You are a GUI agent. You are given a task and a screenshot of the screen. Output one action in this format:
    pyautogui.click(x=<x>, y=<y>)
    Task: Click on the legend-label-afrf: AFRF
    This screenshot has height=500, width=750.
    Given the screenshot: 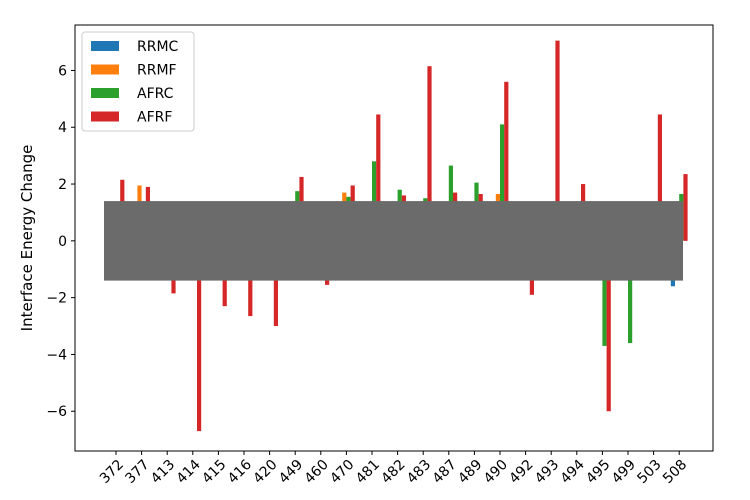 What is the action you would take?
    pyautogui.click(x=154, y=118)
    